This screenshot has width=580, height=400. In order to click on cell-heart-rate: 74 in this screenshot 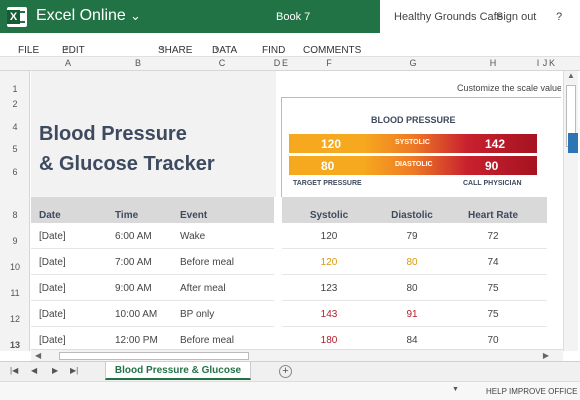, I will do `click(493, 262)`.